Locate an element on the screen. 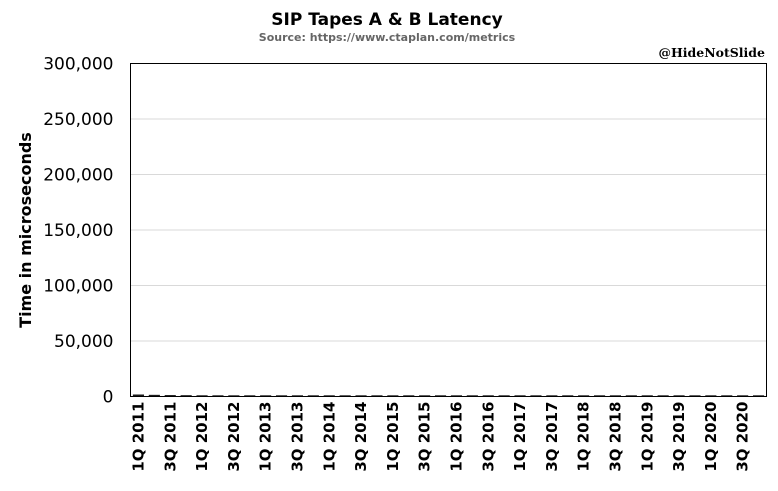  x-tick-label: 1Q 2017 is located at coordinates (520, 437).